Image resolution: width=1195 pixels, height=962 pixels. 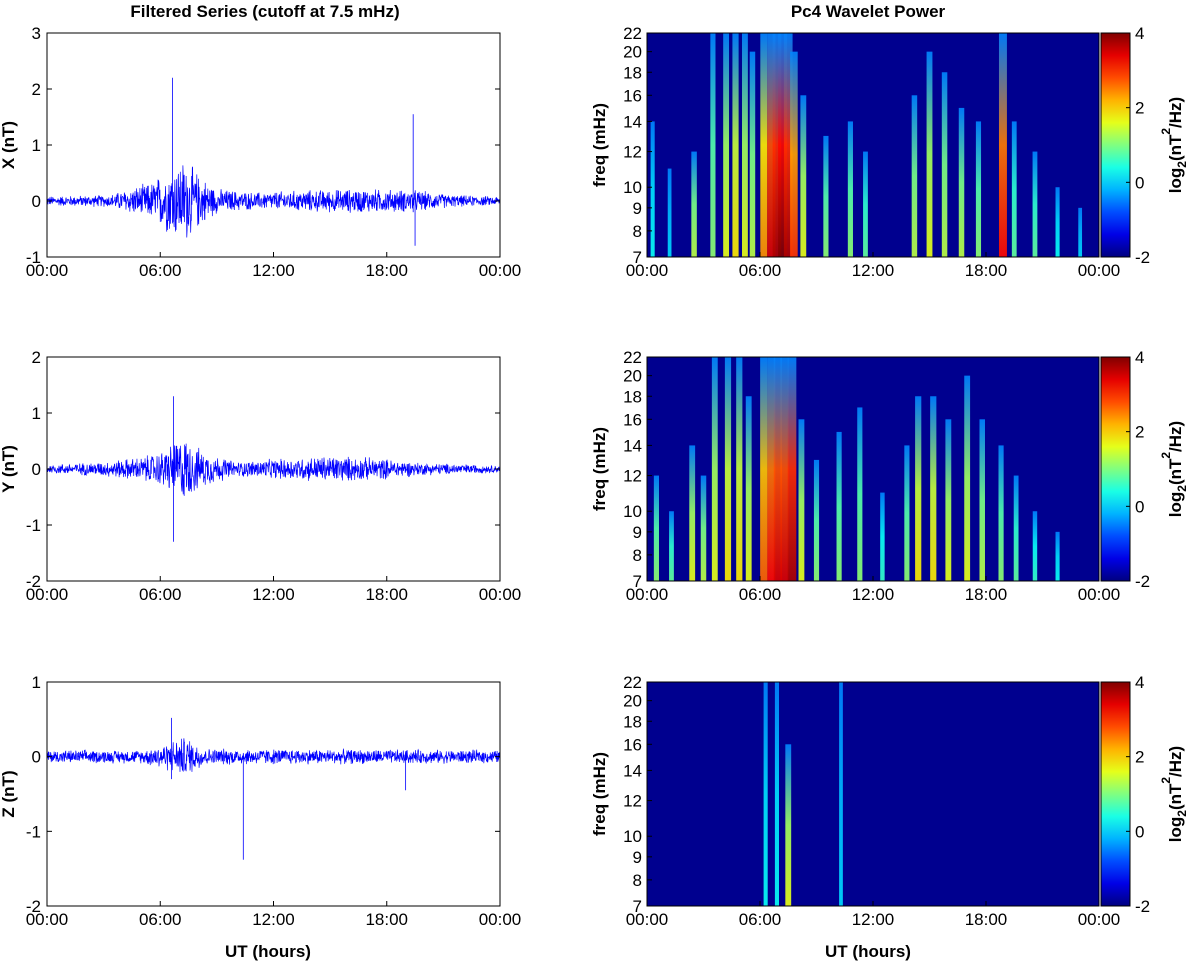 I want to click on line-panel-z: -2 -1 0 1 00:00 06:00 12:00 18:00 00:00 Z (nT), so click(x=260, y=801).